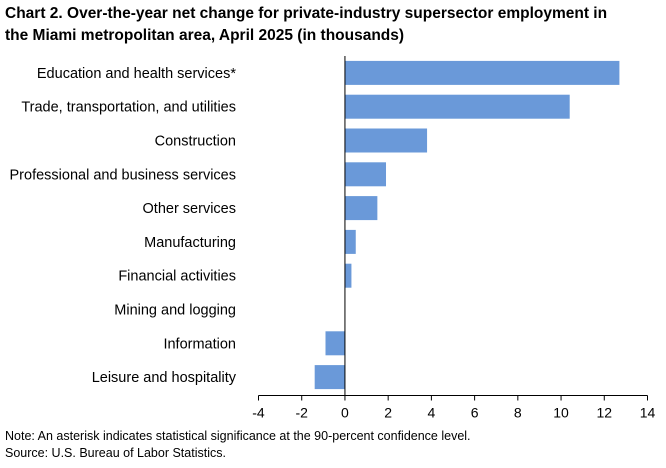 Image resolution: width=666 pixels, height=468 pixels. I want to click on x-tick-label-7: 8, so click(518, 413).